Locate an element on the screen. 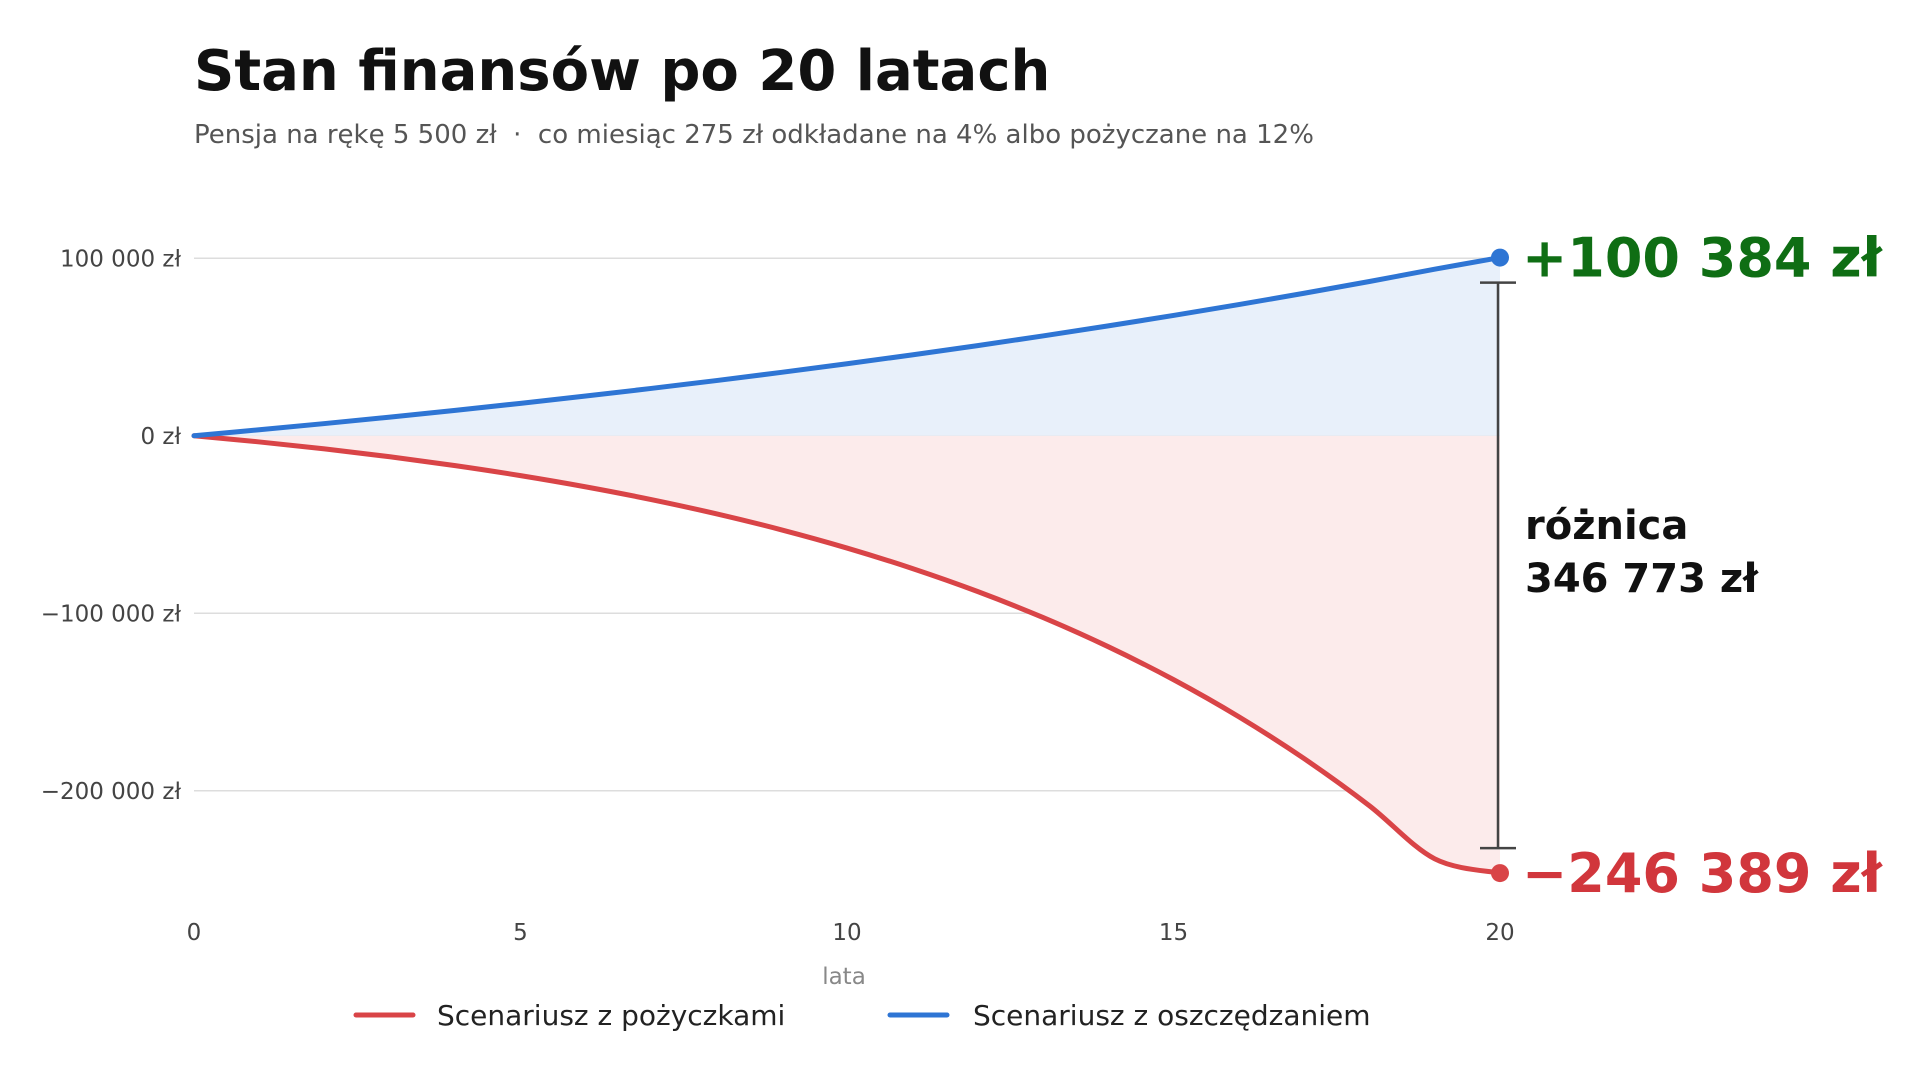 The image size is (1920, 1080). chart-title: Stan finansów po 20 latach is located at coordinates (622, 71).